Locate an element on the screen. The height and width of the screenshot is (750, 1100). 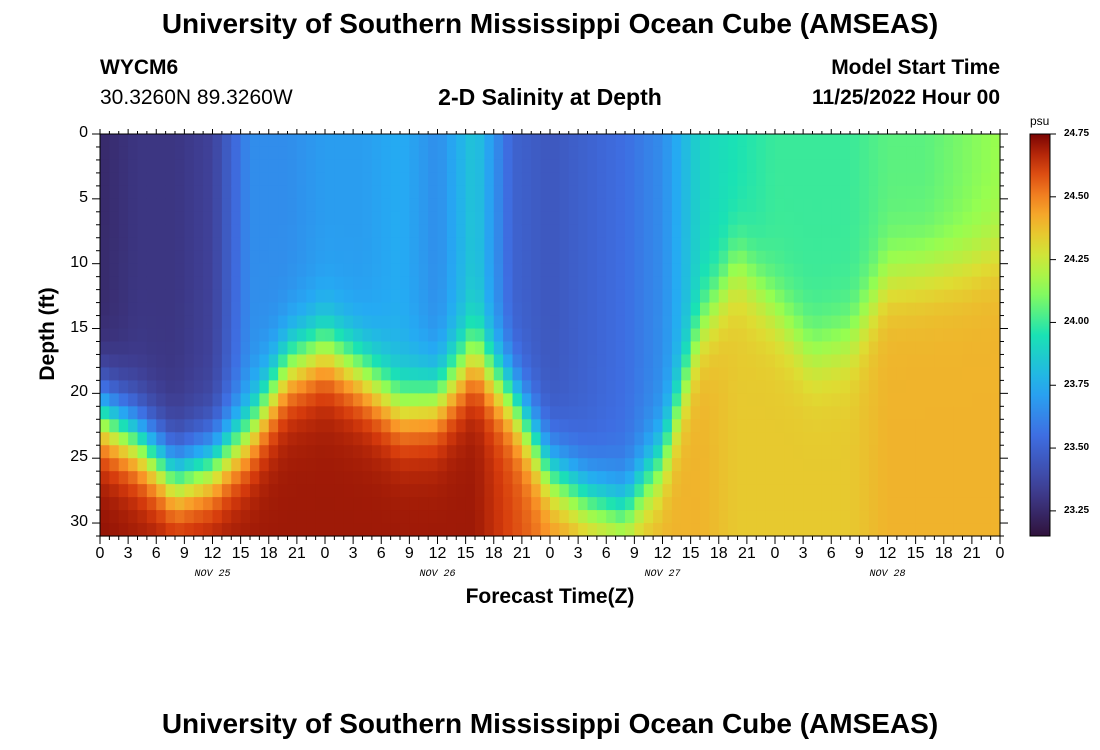
x-tick-label: 21 is located at coordinates (971, 553).